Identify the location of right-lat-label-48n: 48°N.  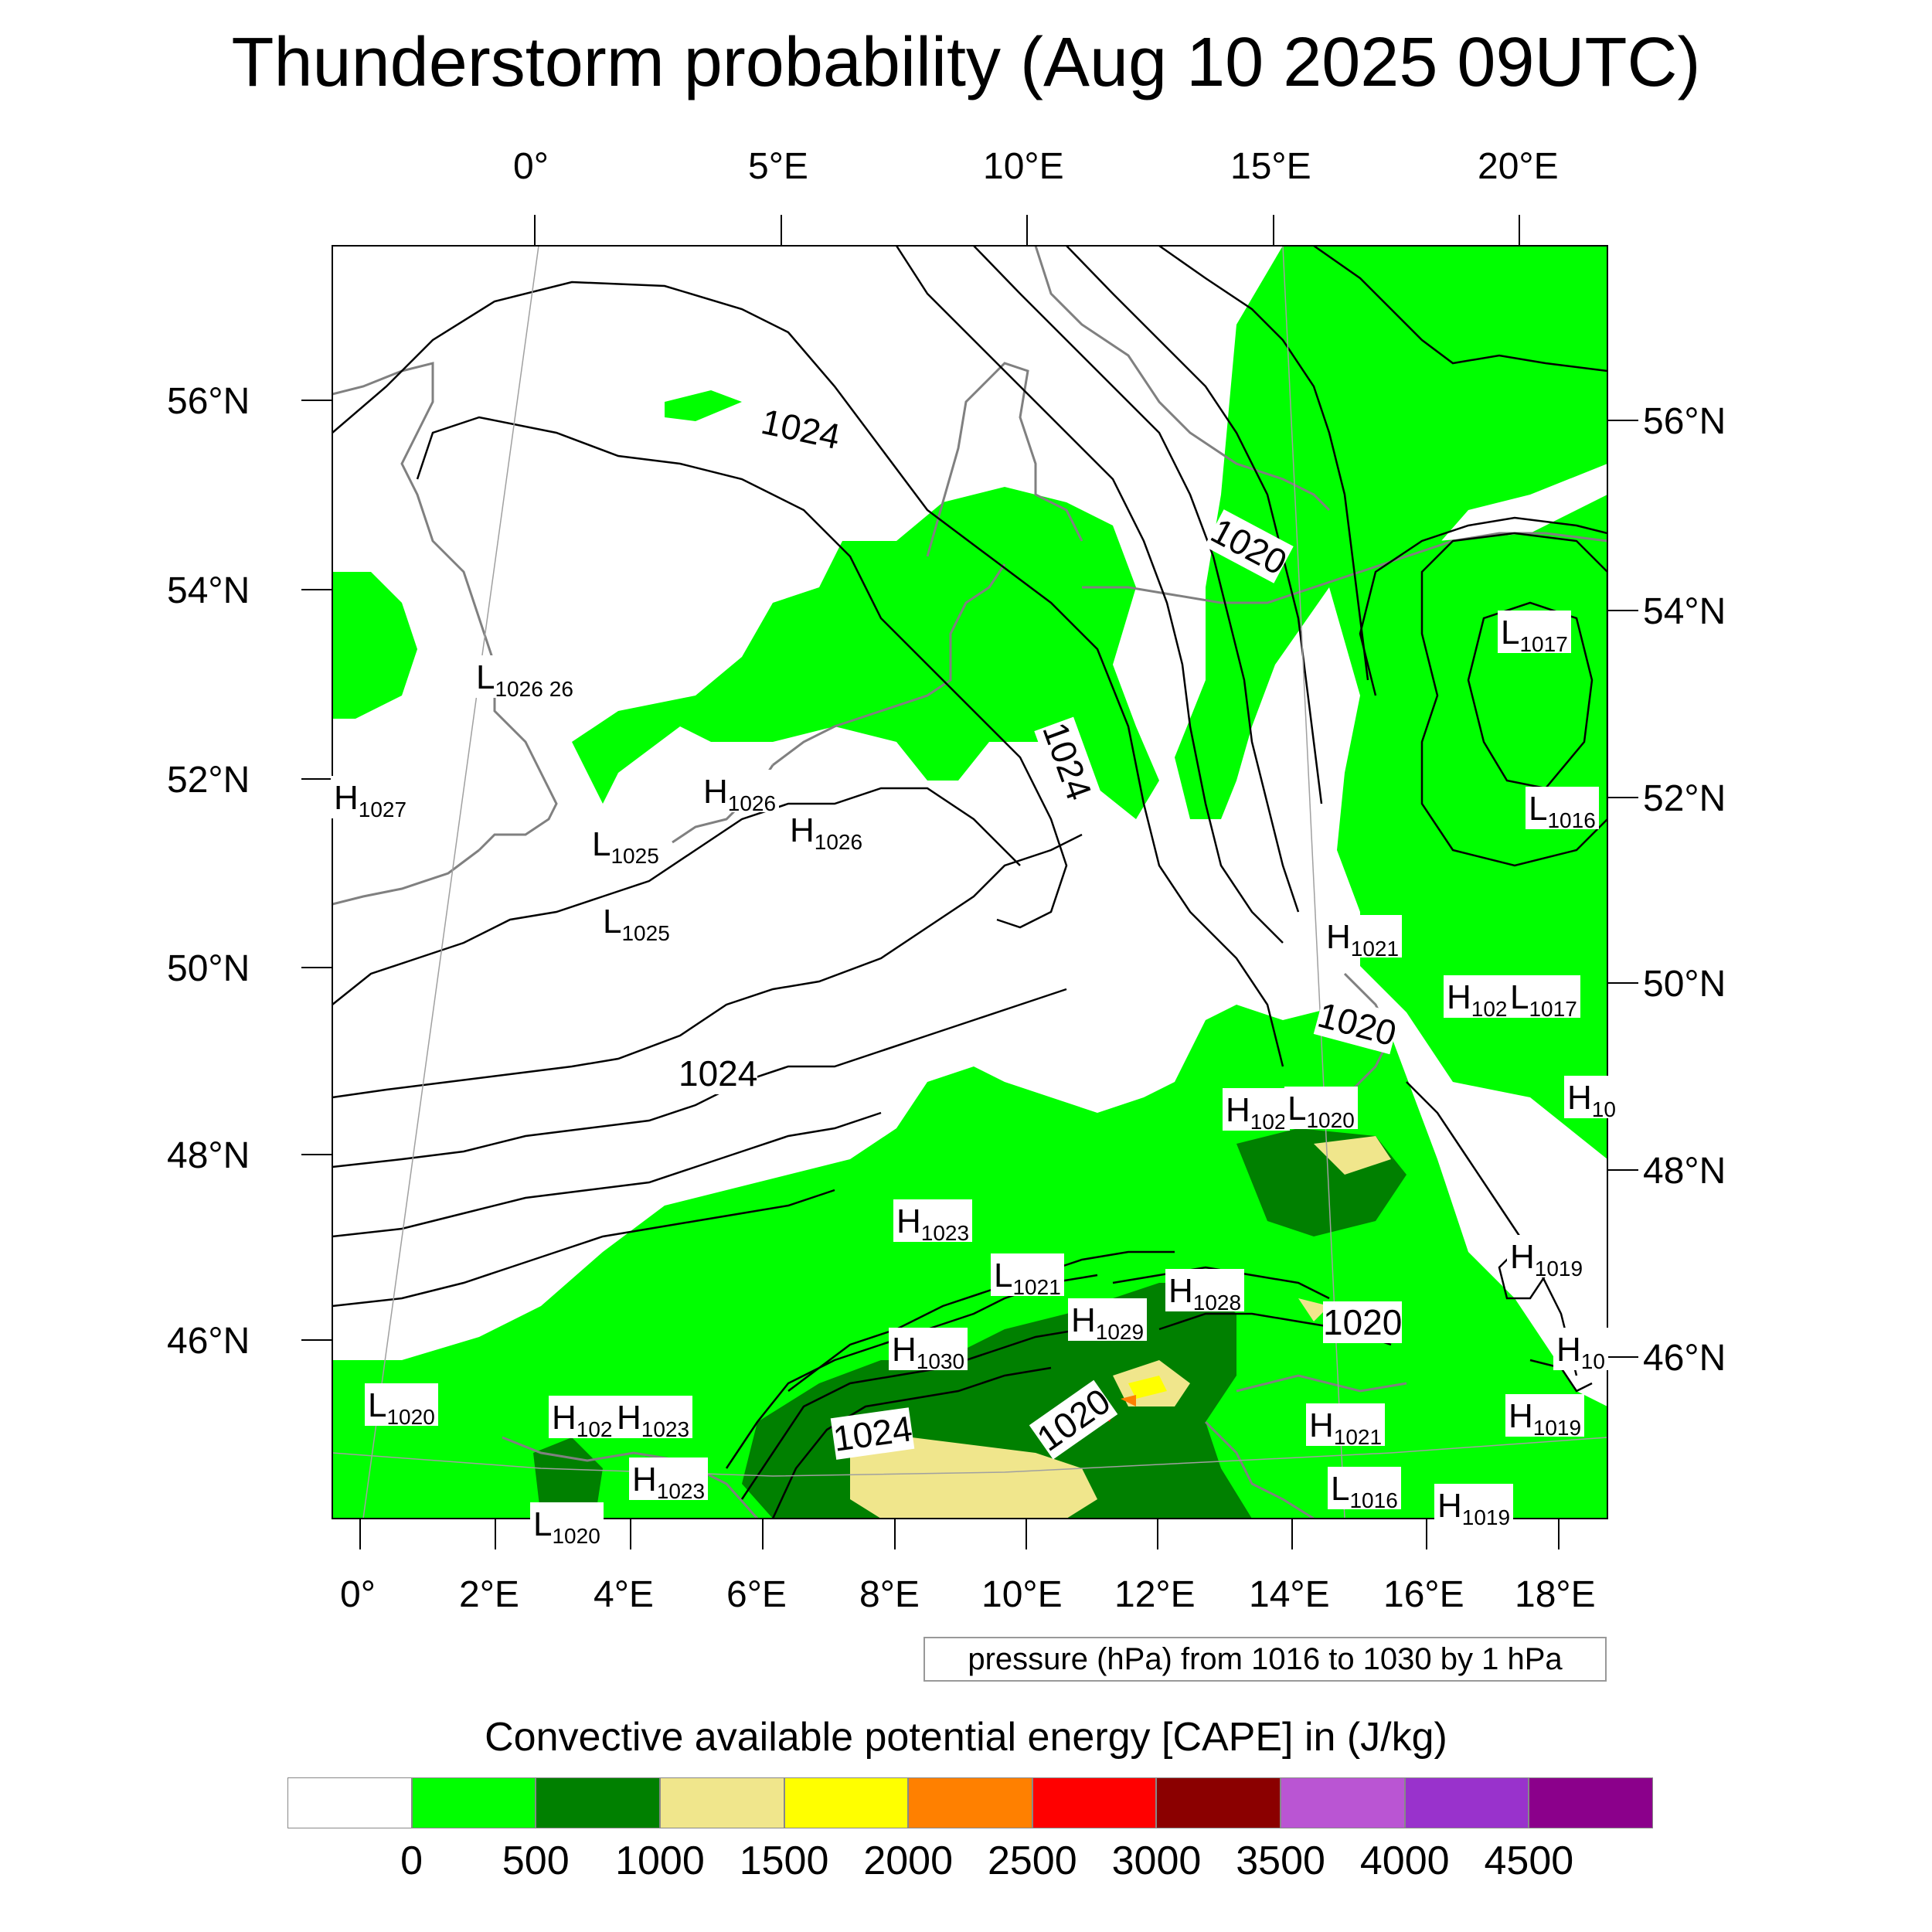
(1685, 1171).